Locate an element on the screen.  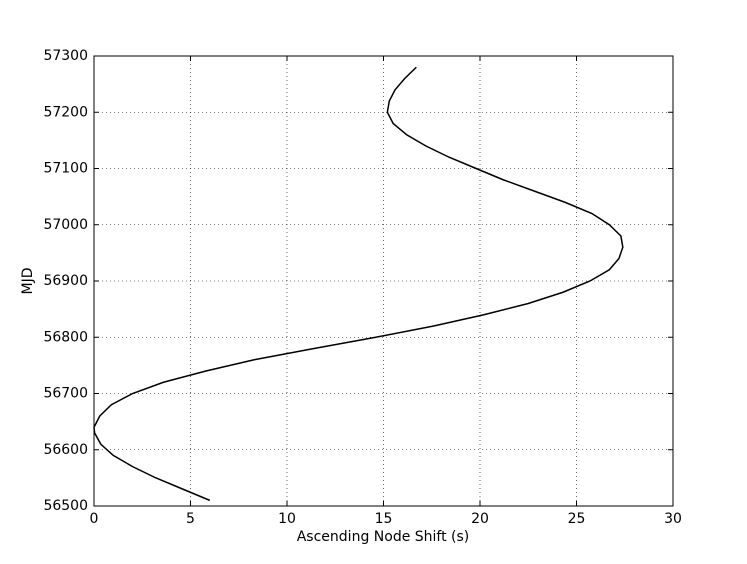
x-axis-label: Ascending Node Shift (s) is located at coordinates (383, 537).